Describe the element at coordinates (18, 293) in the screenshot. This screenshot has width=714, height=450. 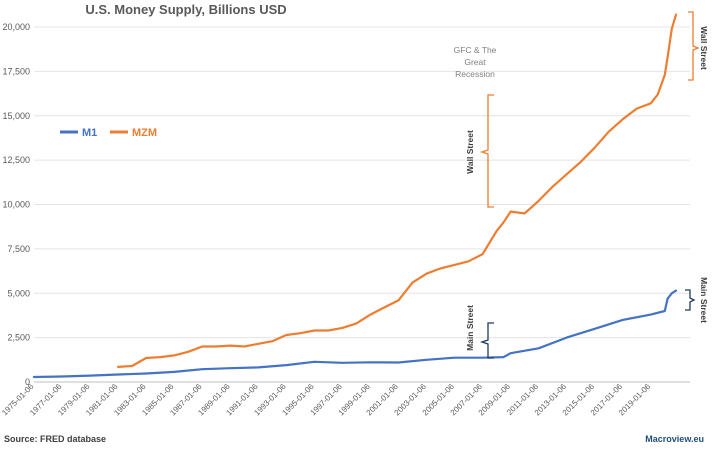
I see `y-tick-label: 5,000` at that location.